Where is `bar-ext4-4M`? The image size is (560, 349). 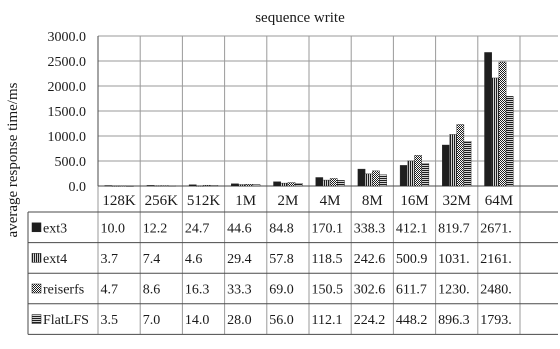
bar-ext4-4M is located at coordinates (326, 183).